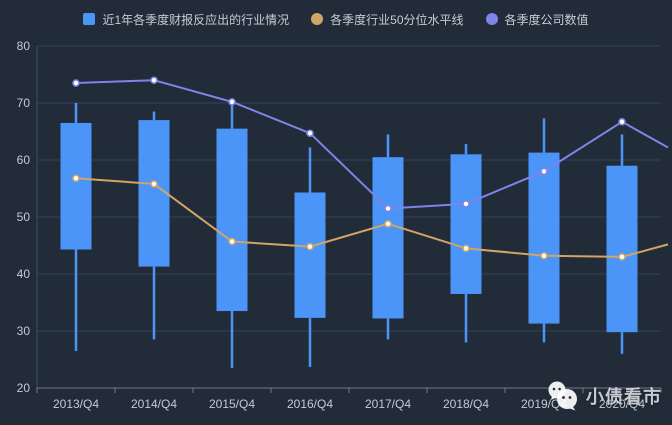 The width and height of the screenshot is (672, 425). I want to click on x-axis-label: 2013/Q4, so click(76, 404).